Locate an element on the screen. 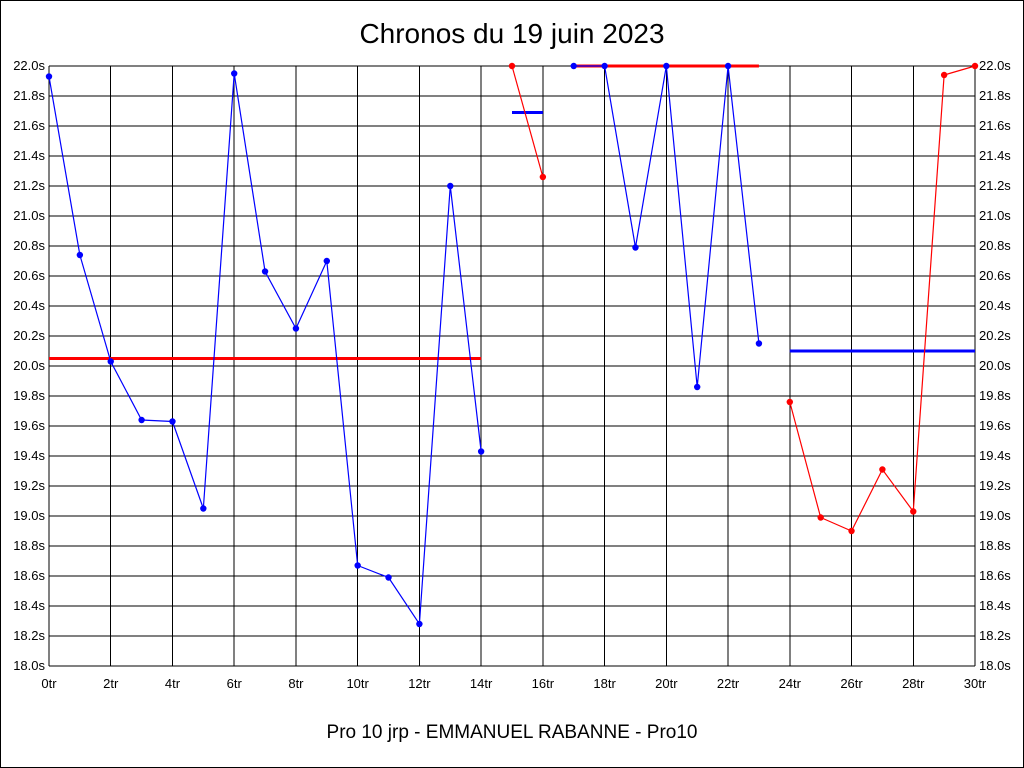  y-tick-label-right: 21.4s is located at coordinates (995, 155).